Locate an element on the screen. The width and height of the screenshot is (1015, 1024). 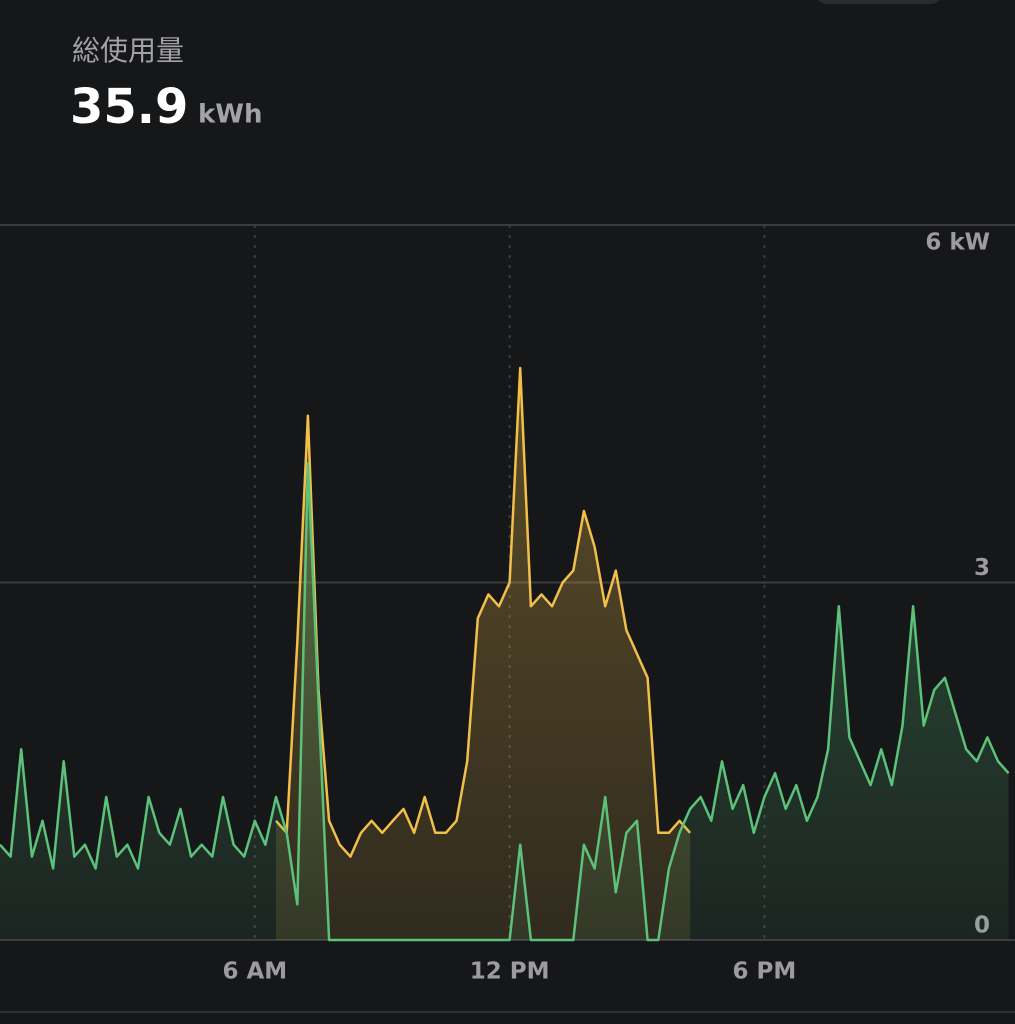
title: 総使用量 is located at coordinates (128, 50).